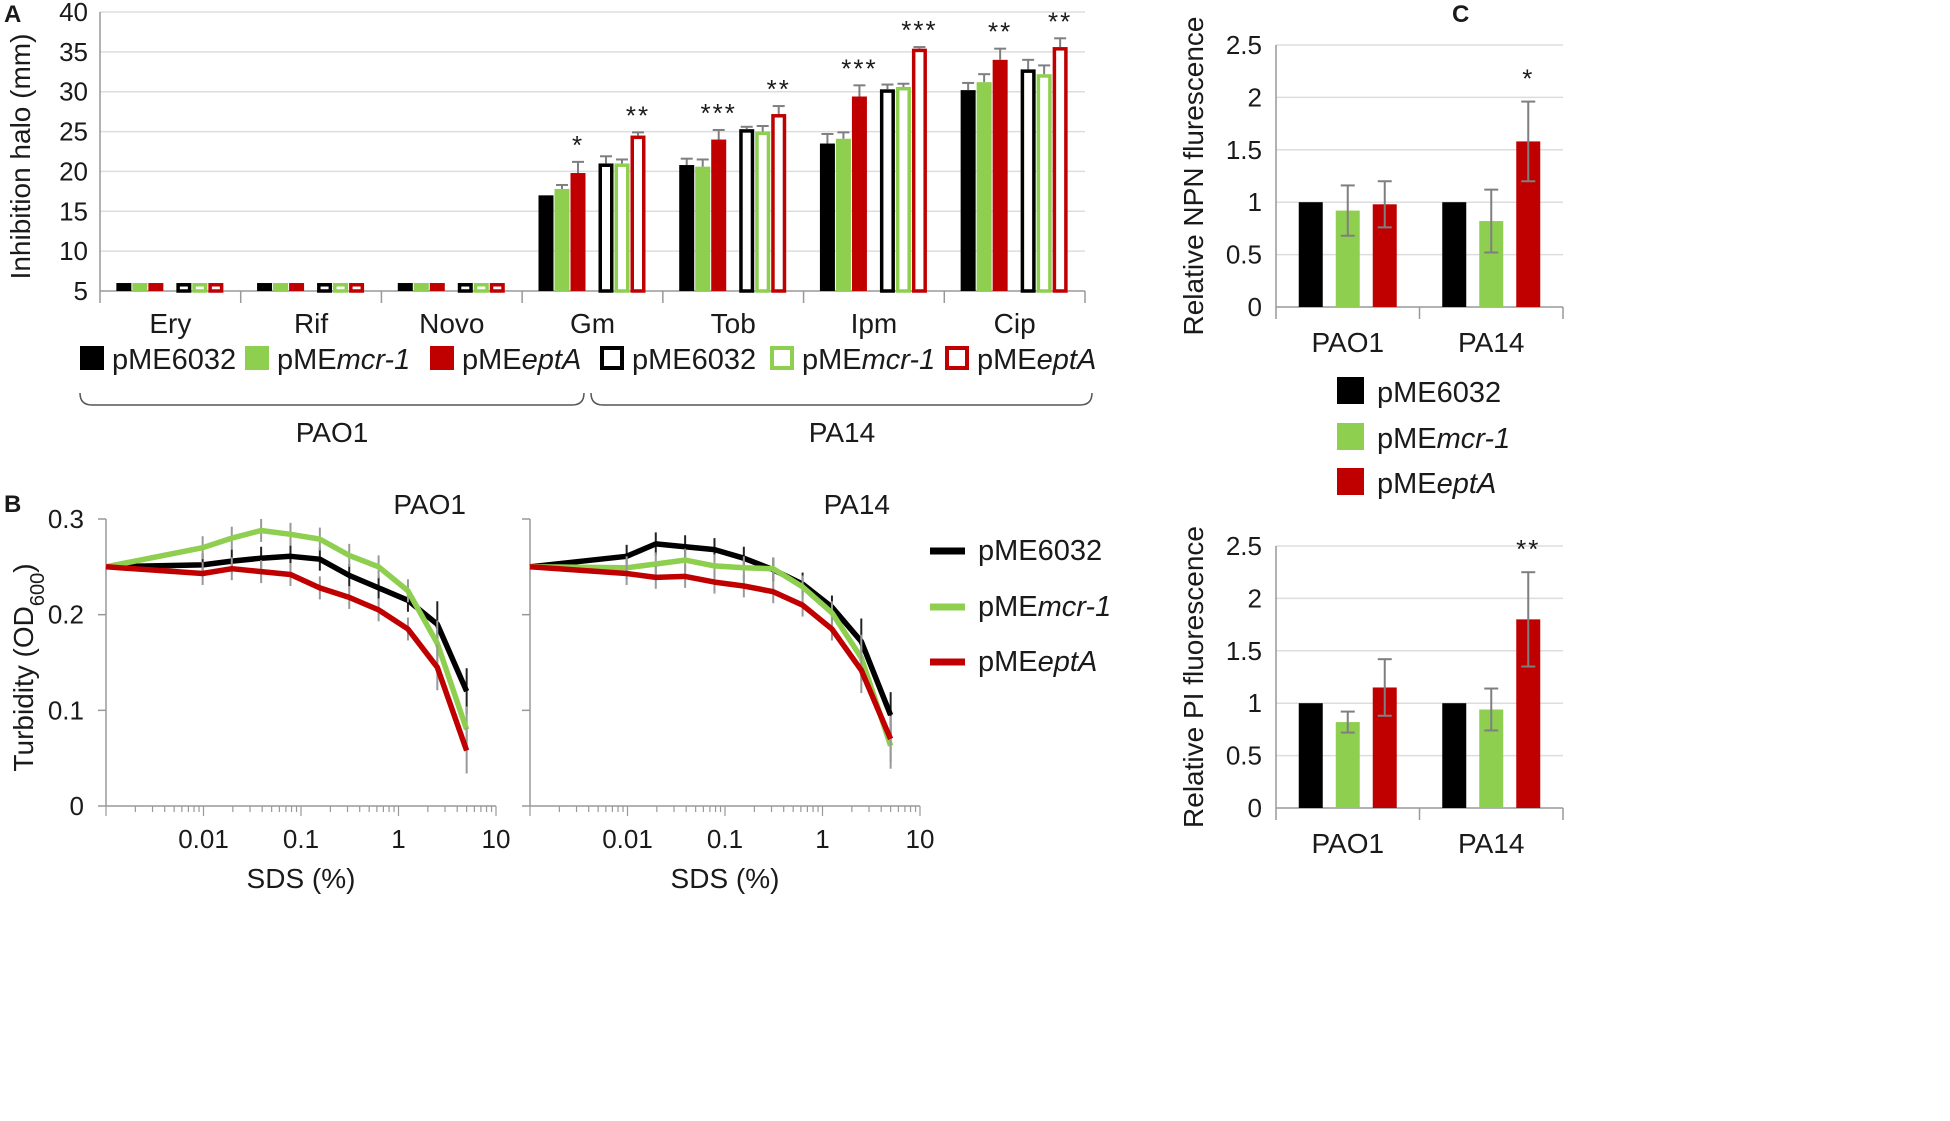 Image resolution: width=1950 pixels, height=1121 pixels. I want to click on y-tick-label: 0.3, so click(66, 519).